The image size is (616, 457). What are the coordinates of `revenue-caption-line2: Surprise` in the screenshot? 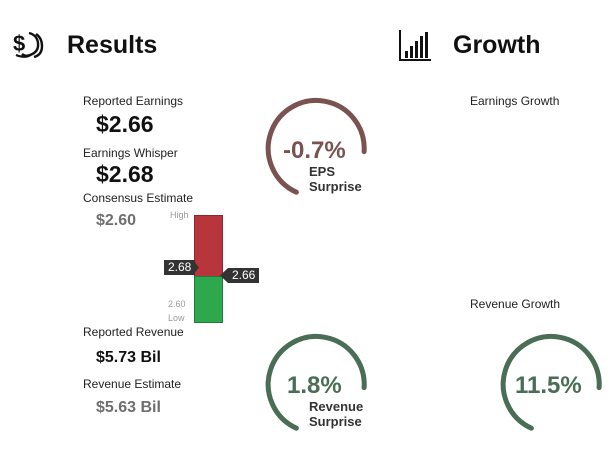 It's located at (335, 421).